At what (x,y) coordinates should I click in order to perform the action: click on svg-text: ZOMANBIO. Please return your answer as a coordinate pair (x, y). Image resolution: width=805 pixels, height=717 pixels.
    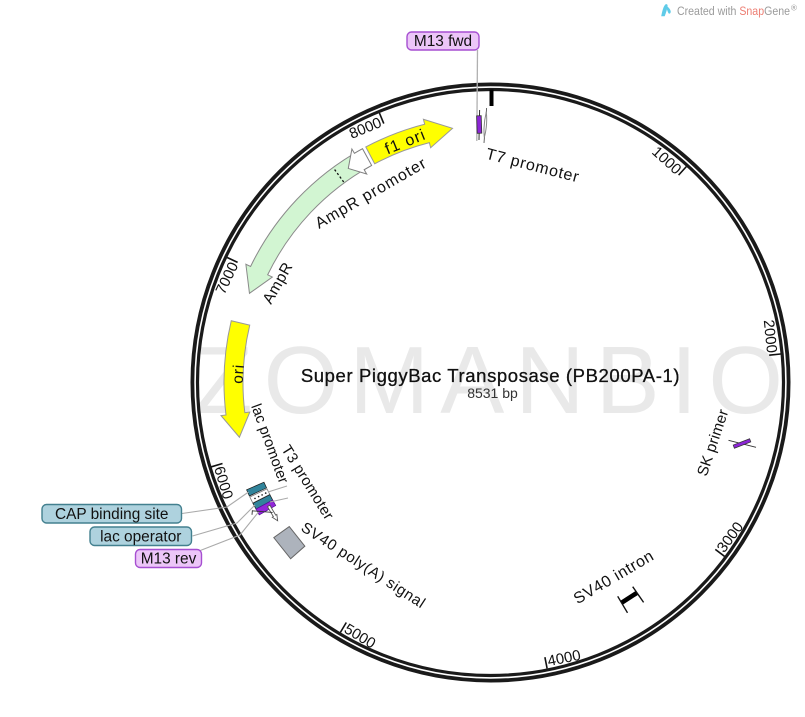
    Looking at the image, I should click on (494, 380).